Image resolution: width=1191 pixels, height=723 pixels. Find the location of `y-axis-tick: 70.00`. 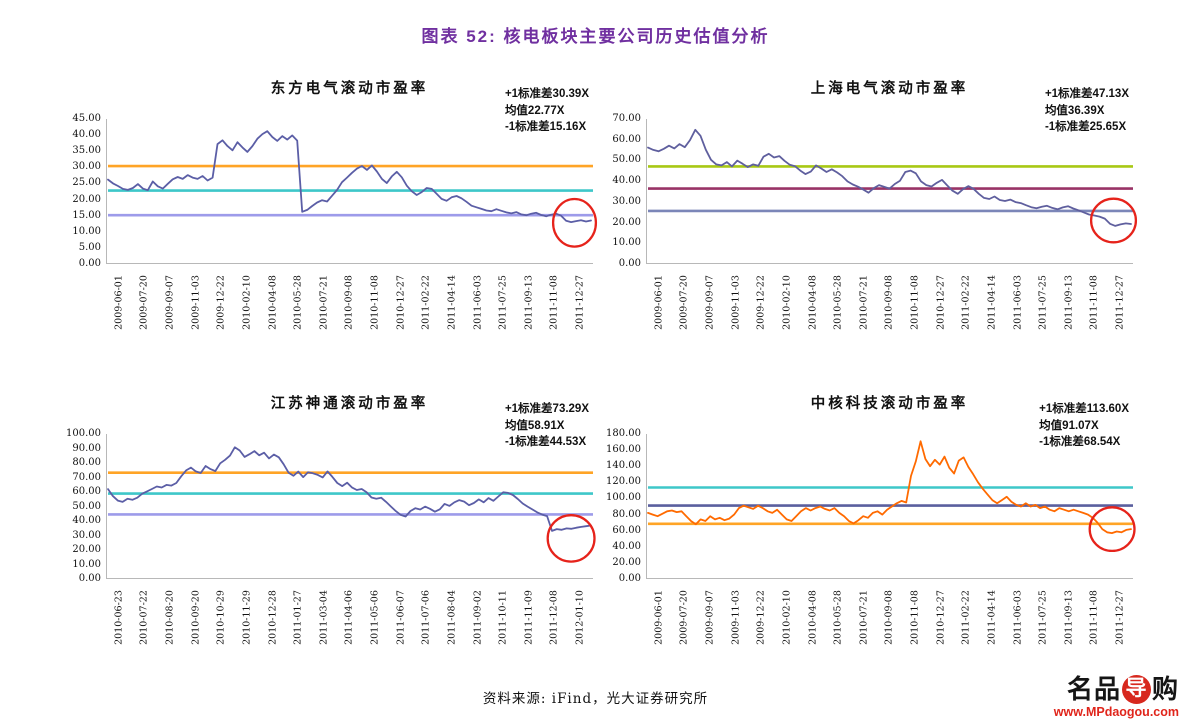

y-axis-tick: 70.00 is located at coordinates (626, 118).